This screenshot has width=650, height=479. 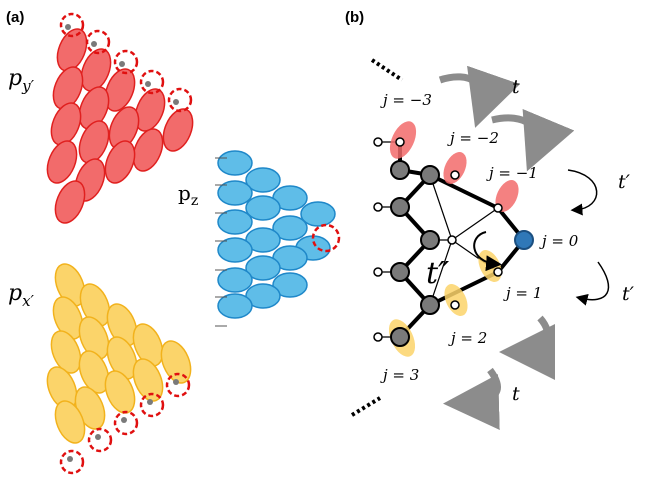 I want to click on site-label-j1: j = 1, so click(x=522, y=293).